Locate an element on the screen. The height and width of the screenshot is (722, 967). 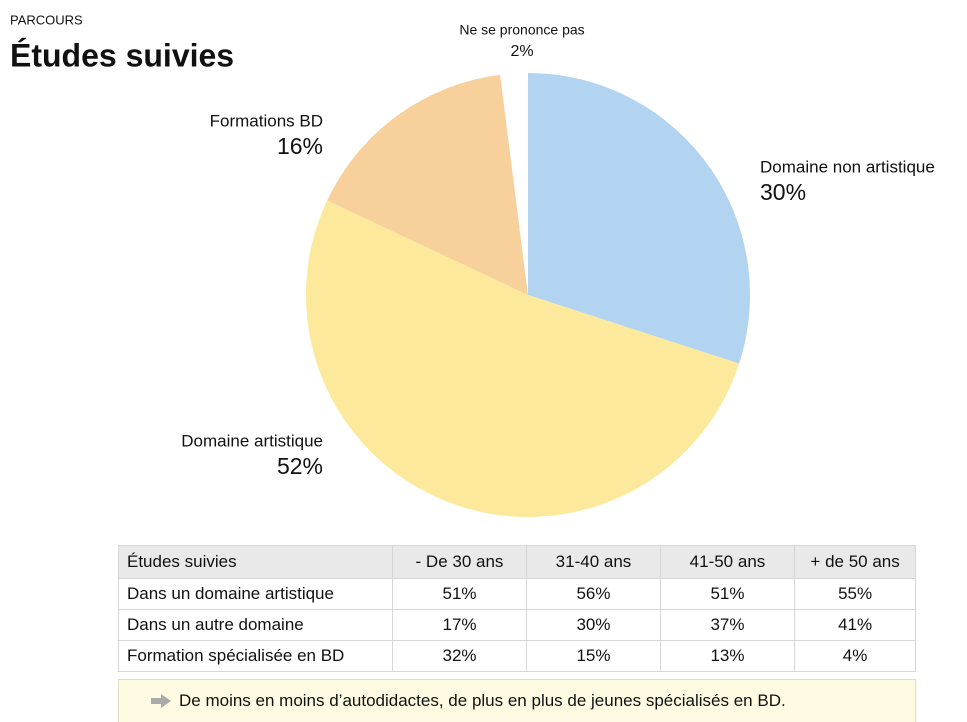
table-cell: 31-40 ans is located at coordinates (593, 562).